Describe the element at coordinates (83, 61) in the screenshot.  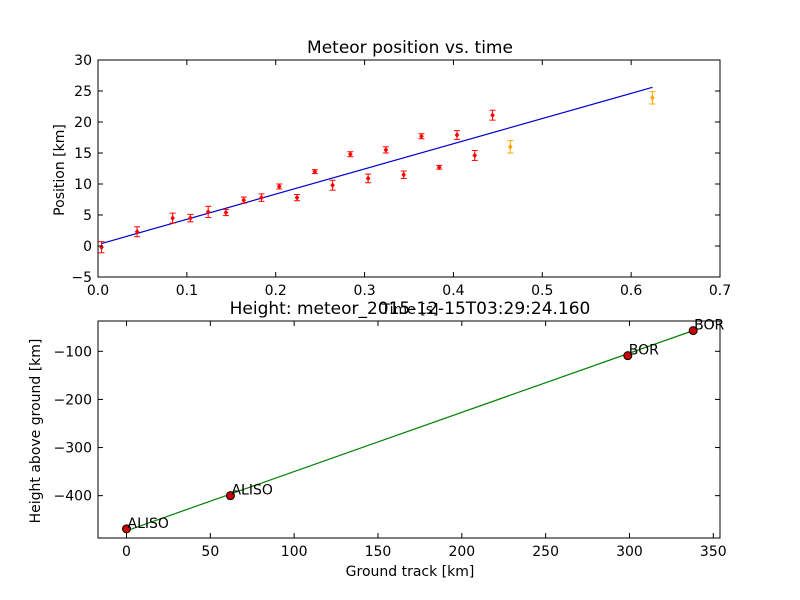
I see `y-tick-label: 30` at that location.